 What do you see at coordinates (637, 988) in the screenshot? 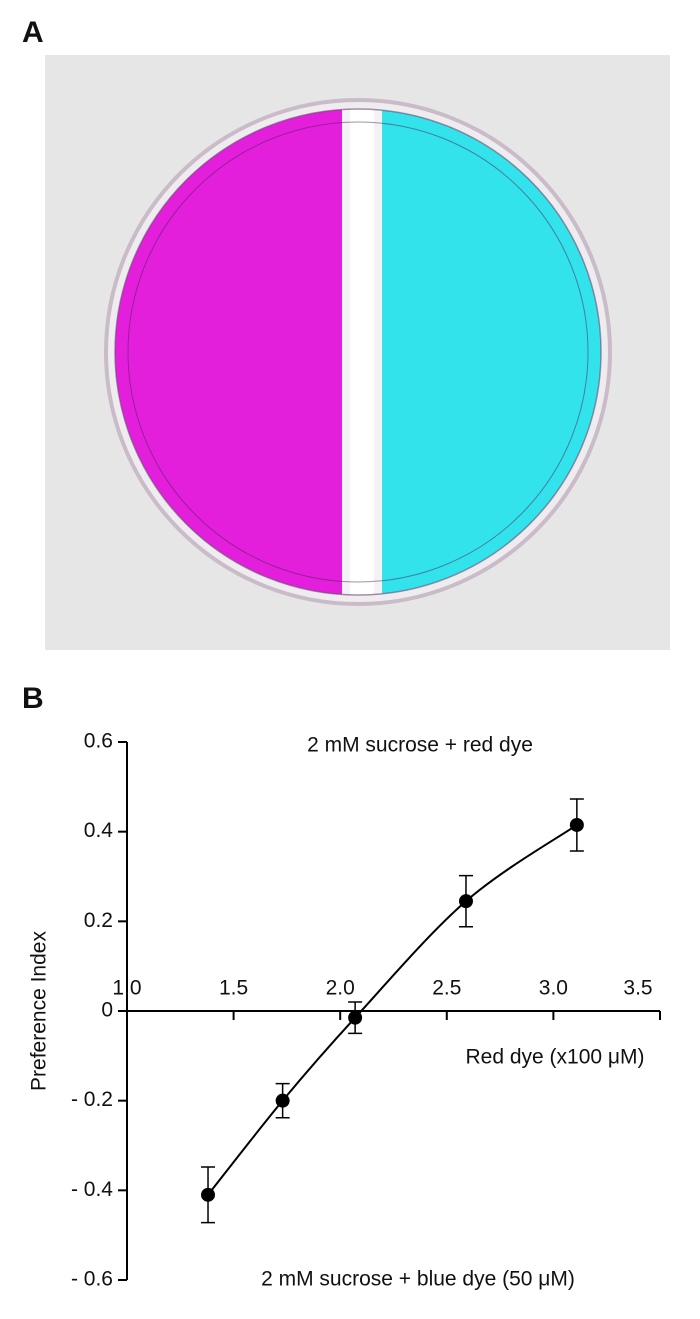
I see `x-tick-label: 3.5` at bounding box center [637, 988].